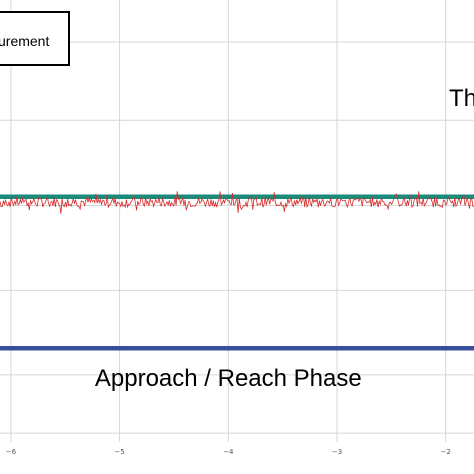  I want to click on x-tick-label-0: −6, so click(11, 452).